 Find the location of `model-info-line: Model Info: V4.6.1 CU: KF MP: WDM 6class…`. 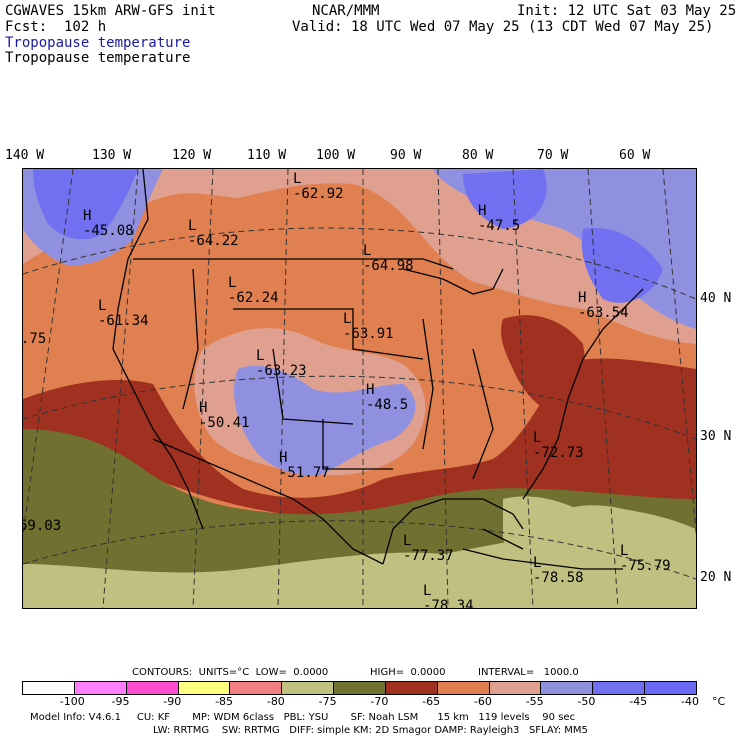

model-info-line: Model Info: V4.6.1 CU: KF MP: WDM 6class… is located at coordinates (303, 717).